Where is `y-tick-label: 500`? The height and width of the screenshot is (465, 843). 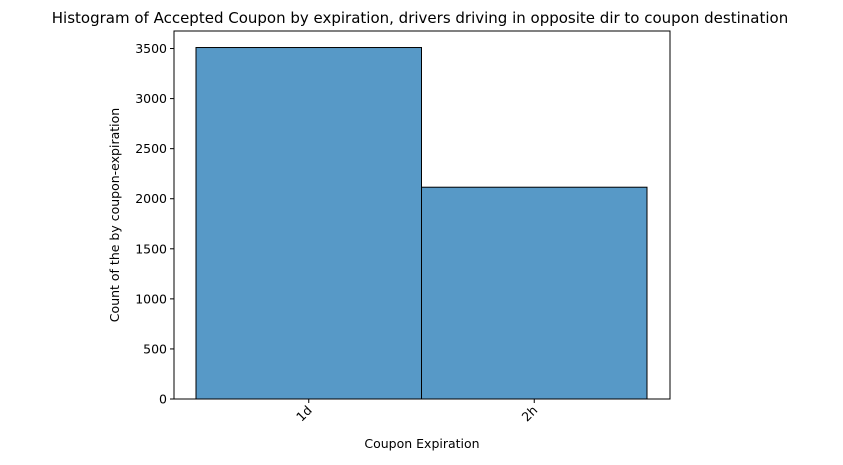
y-tick-label: 500 is located at coordinates (155, 348).